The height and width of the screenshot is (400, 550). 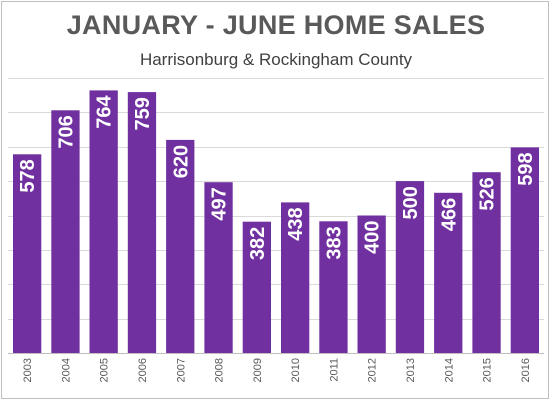 What do you see at coordinates (488, 193) in the screenshot?
I see `data-label-2015: 526` at bounding box center [488, 193].